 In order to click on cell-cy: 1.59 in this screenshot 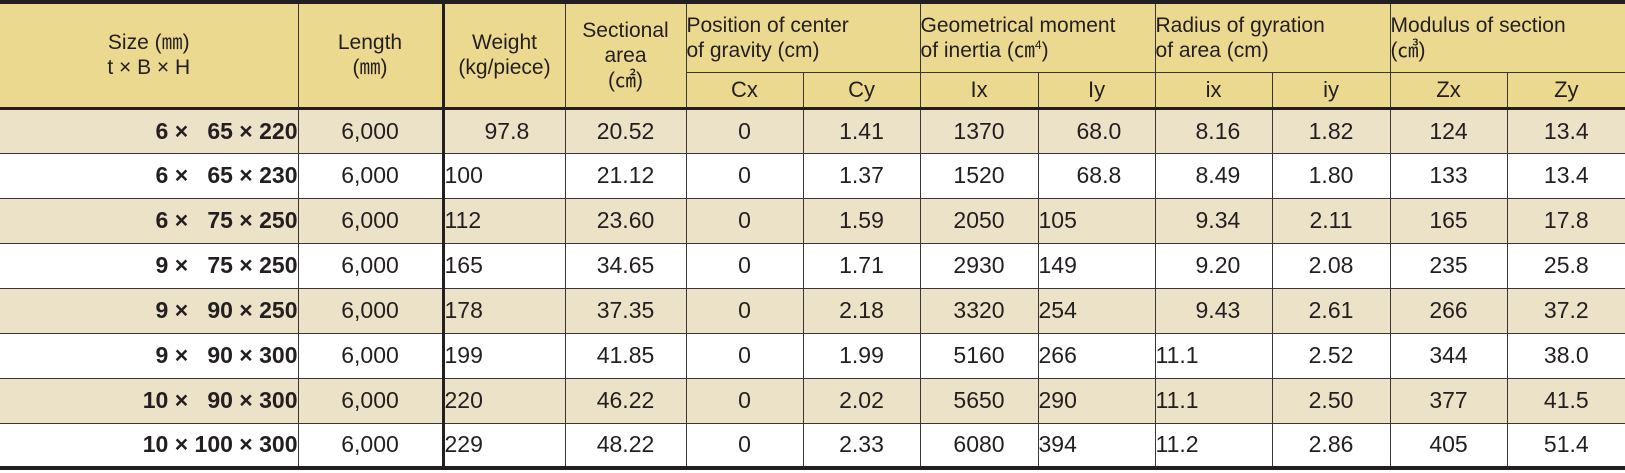, I will do `click(861, 220)`.